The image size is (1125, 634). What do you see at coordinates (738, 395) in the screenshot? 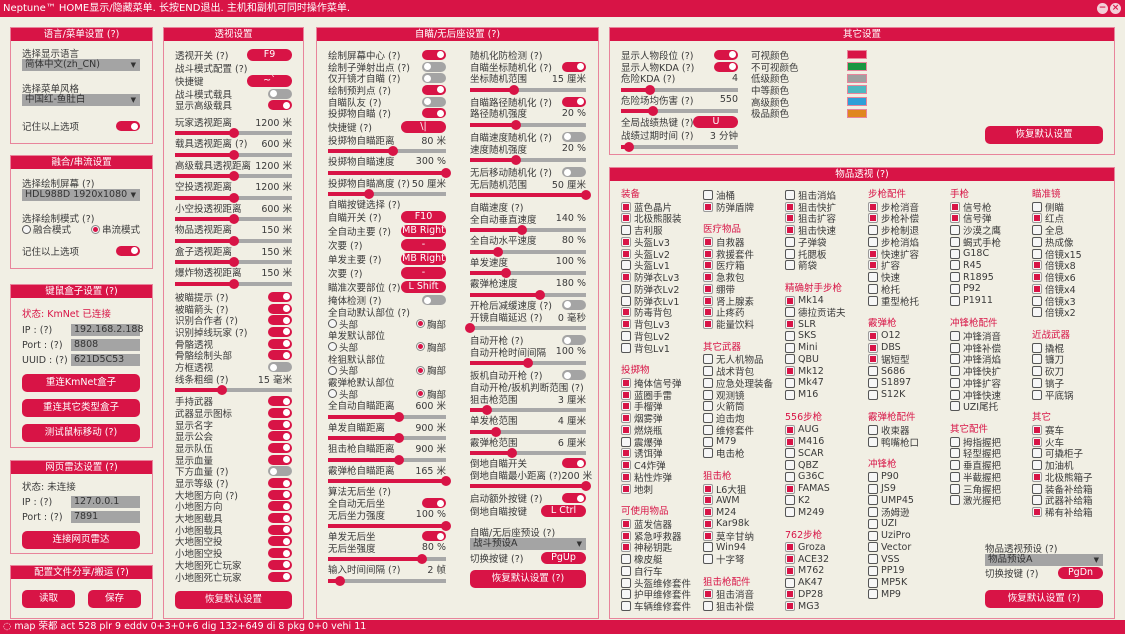
I see `item-checkbox-row: 观测镜` at bounding box center [738, 395].